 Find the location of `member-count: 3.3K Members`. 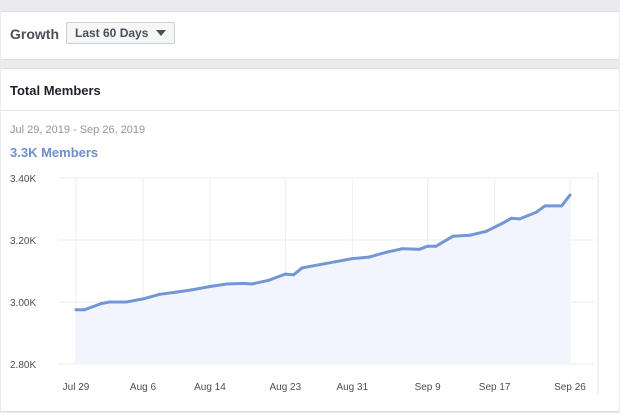

member-count: 3.3K Members is located at coordinates (54, 152).